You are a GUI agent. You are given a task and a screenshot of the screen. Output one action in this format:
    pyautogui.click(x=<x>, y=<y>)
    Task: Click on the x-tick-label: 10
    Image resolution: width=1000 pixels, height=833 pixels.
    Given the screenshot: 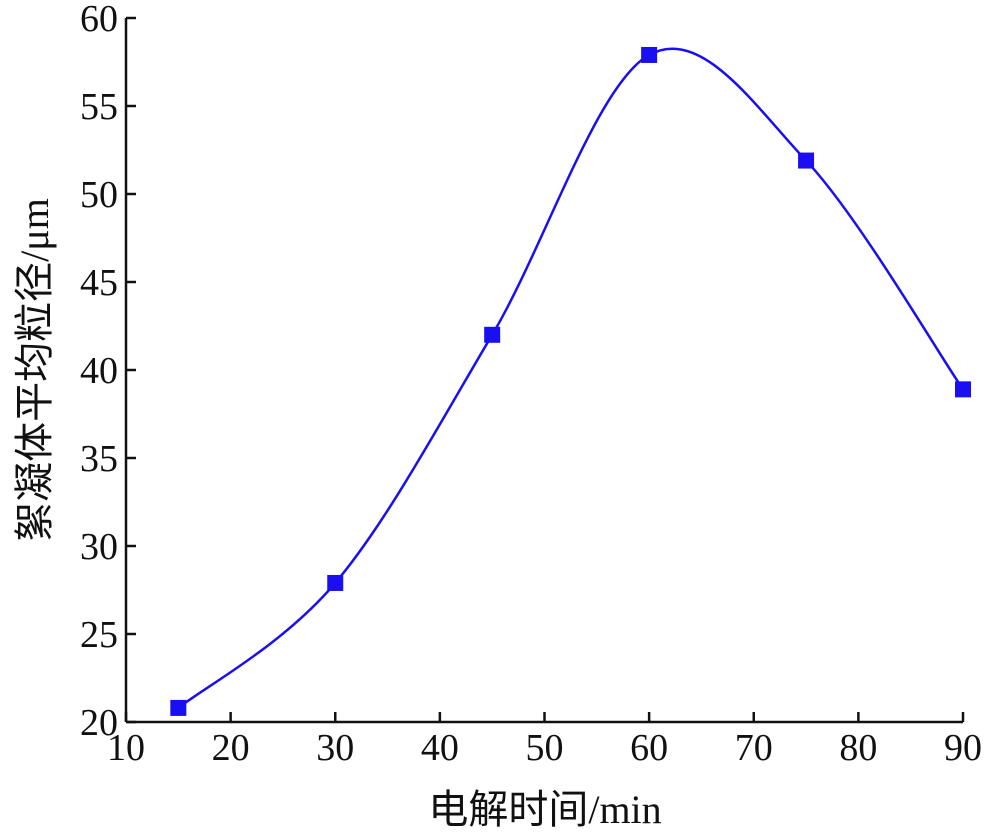 What is the action you would take?
    pyautogui.click(x=126, y=748)
    